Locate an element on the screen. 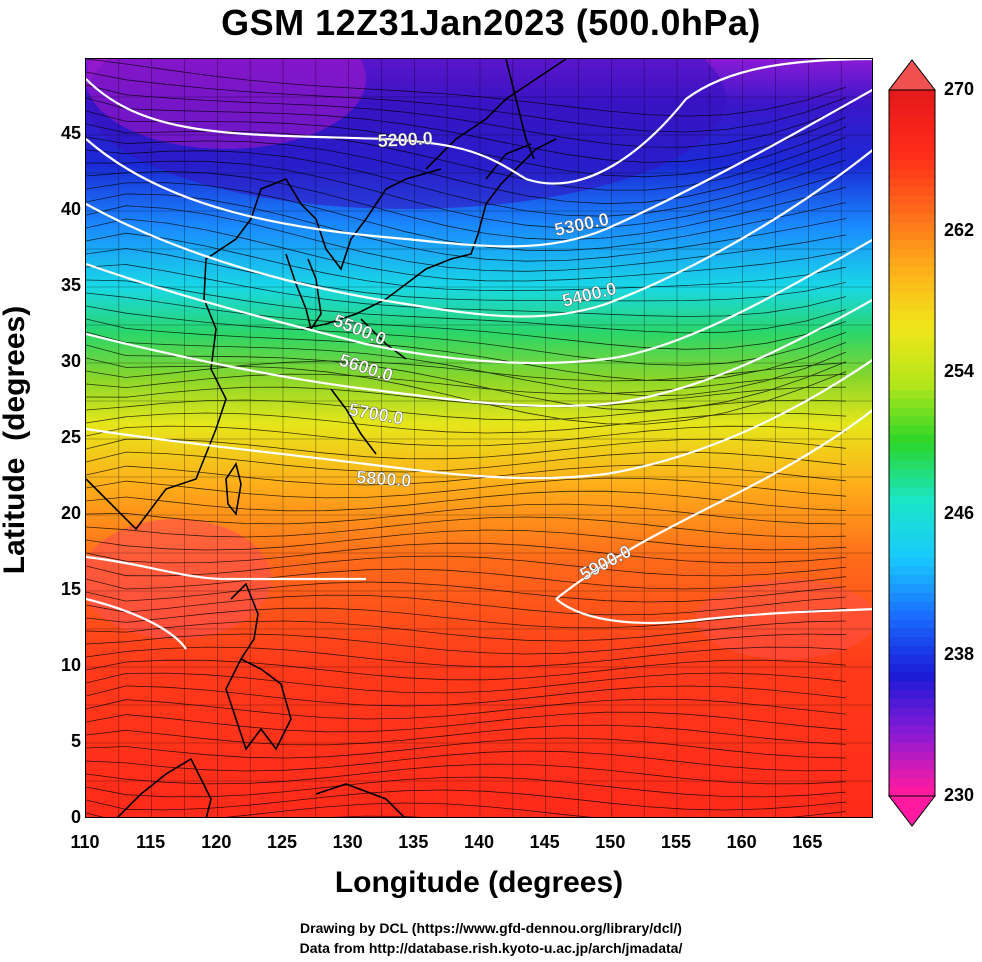  x-tick-label: 160 is located at coordinates (741, 842).